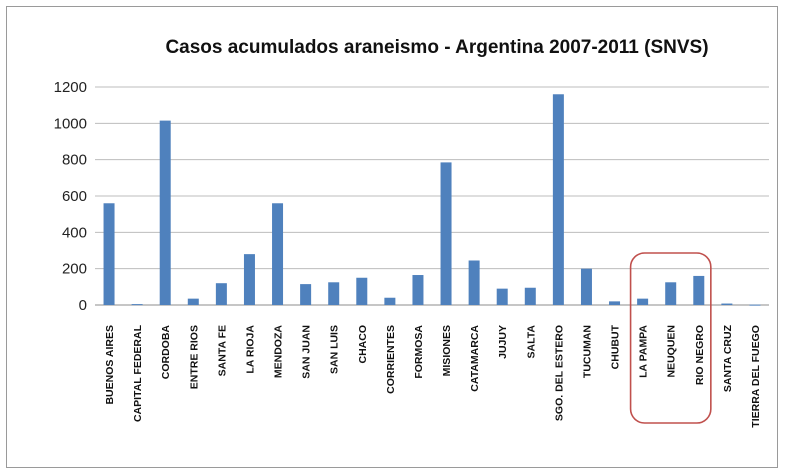  I want to click on y-axis-ticks: 0 200 400 600 800 1000 1200, so click(70, 196).